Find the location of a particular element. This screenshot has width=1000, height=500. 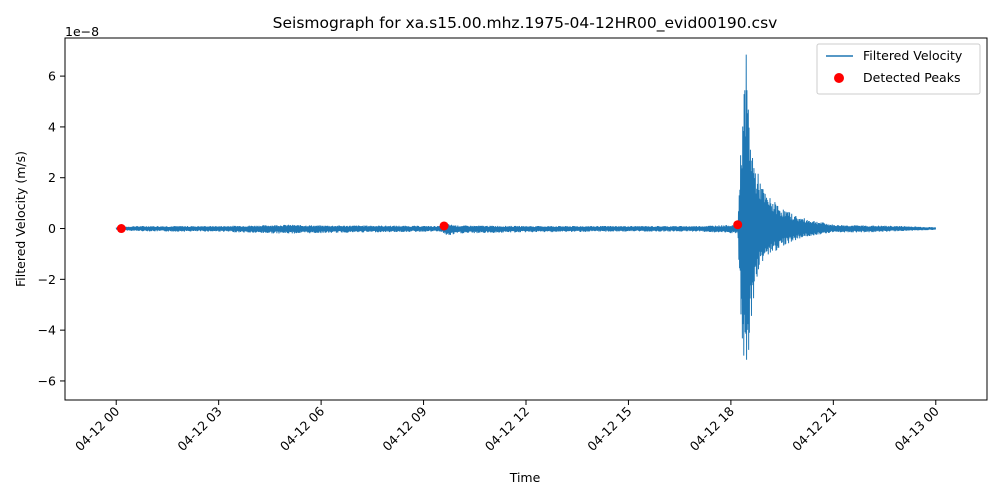

x-tick-label: 04-12 15 is located at coordinates (609, 429).